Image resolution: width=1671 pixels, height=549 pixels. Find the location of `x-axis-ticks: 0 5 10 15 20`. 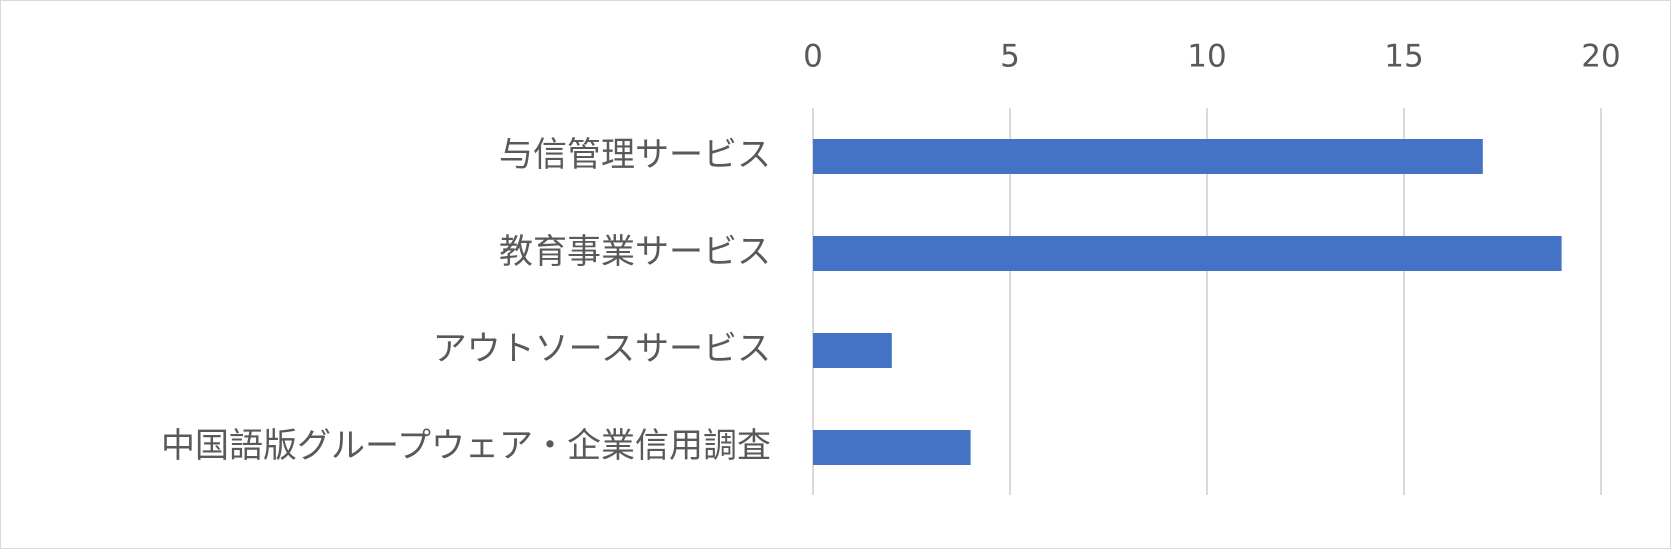

x-axis-ticks: 0 5 10 15 20 is located at coordinates (1212, 57).